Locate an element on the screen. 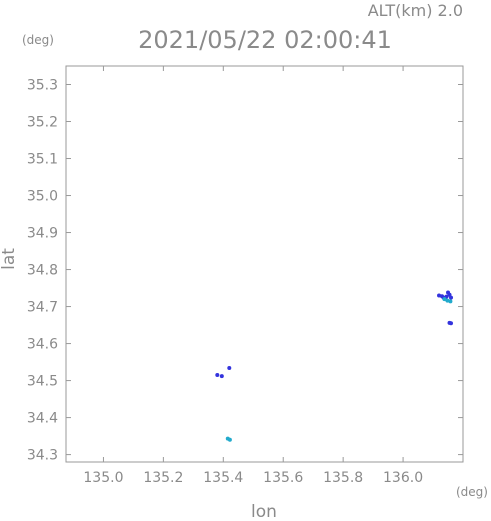 This screenshot has height=521, width=491. y-tick-label: 35.2 is located at coordinates (42, 123).